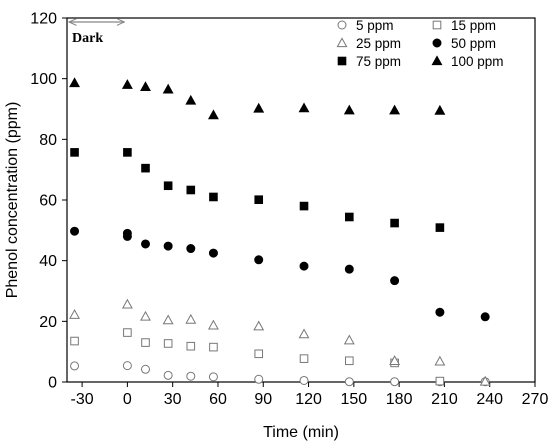 This screenshot has height=444, width=550. I want to click on legend-item: 25 ppm, so click(368, 43).